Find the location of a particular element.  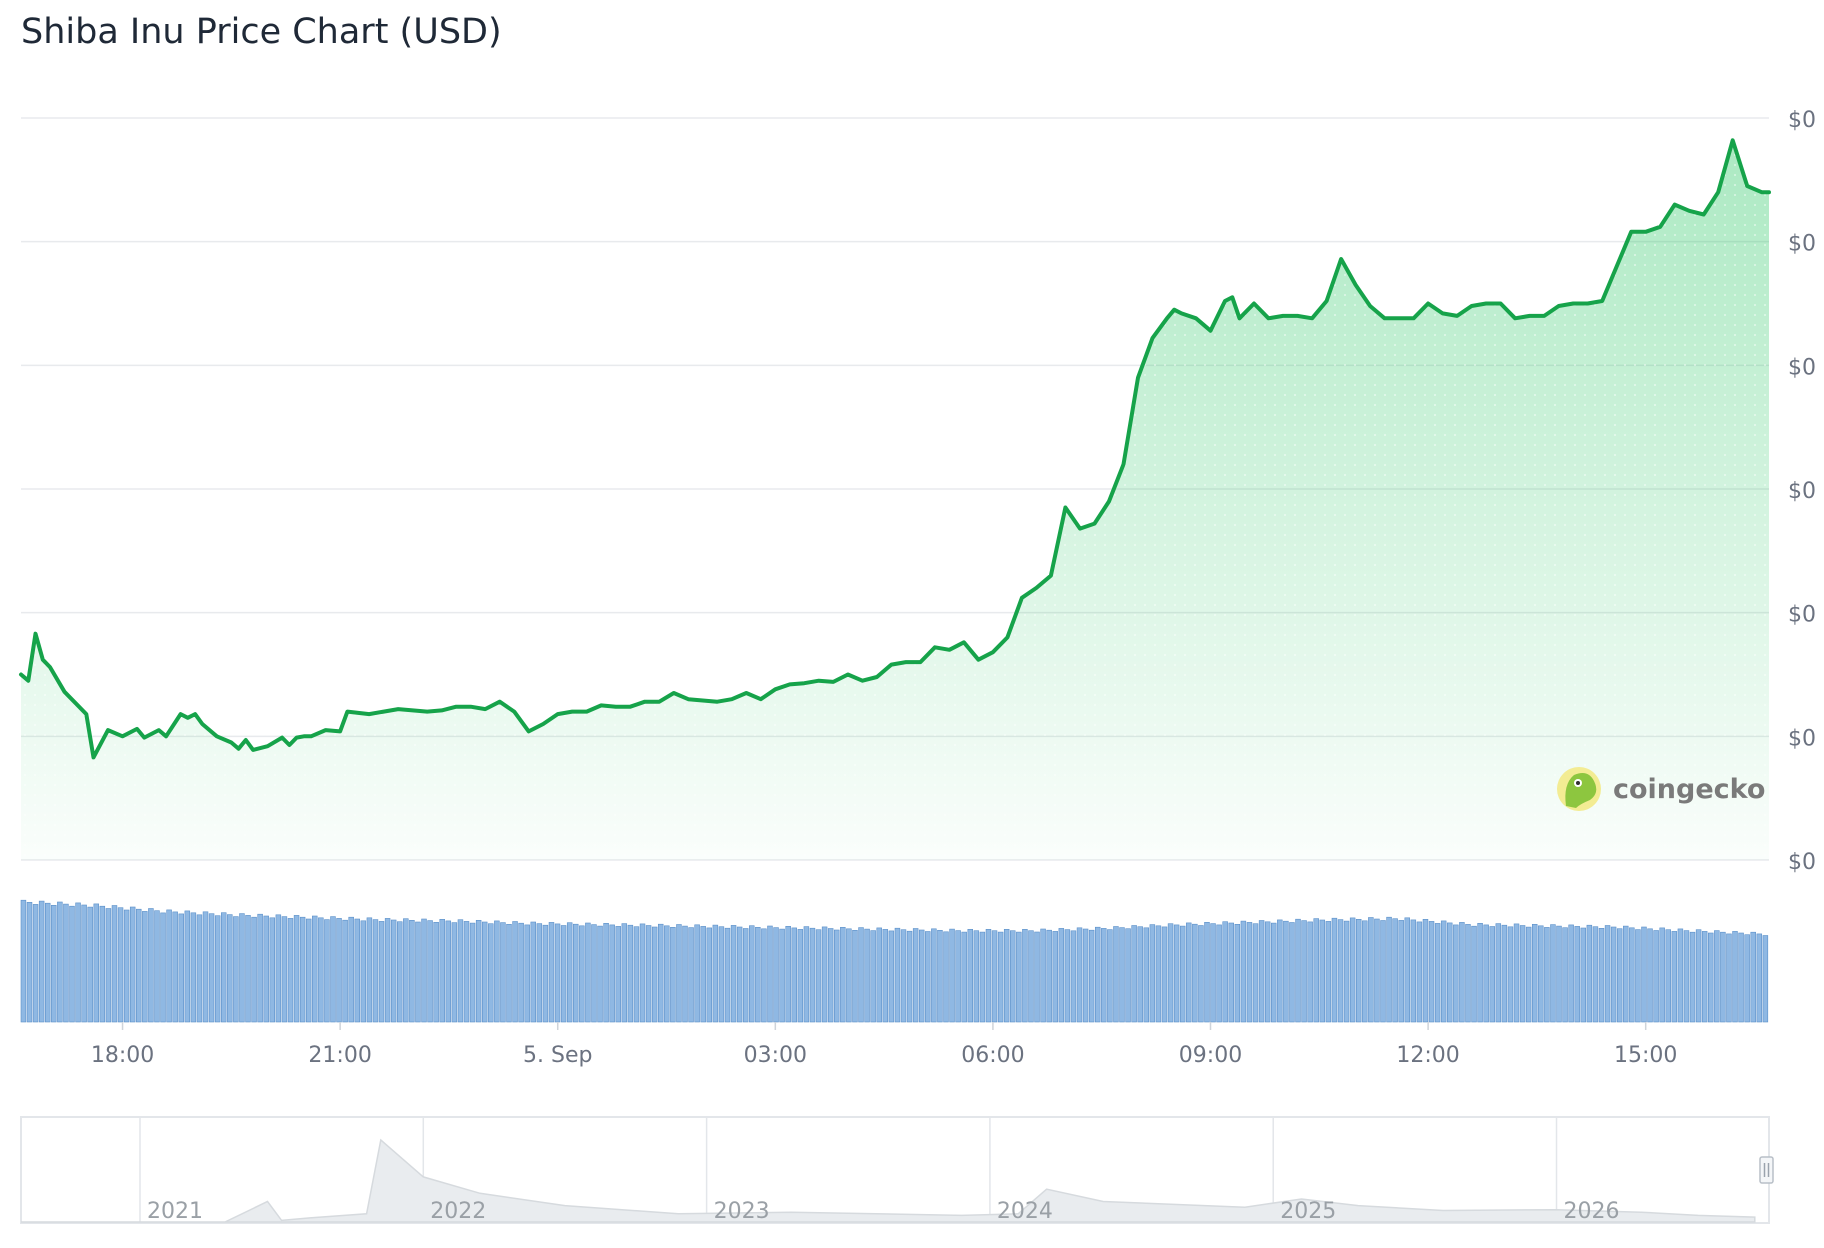

x-tick-label: 12:00 is located at coordinates (1427, 1055).